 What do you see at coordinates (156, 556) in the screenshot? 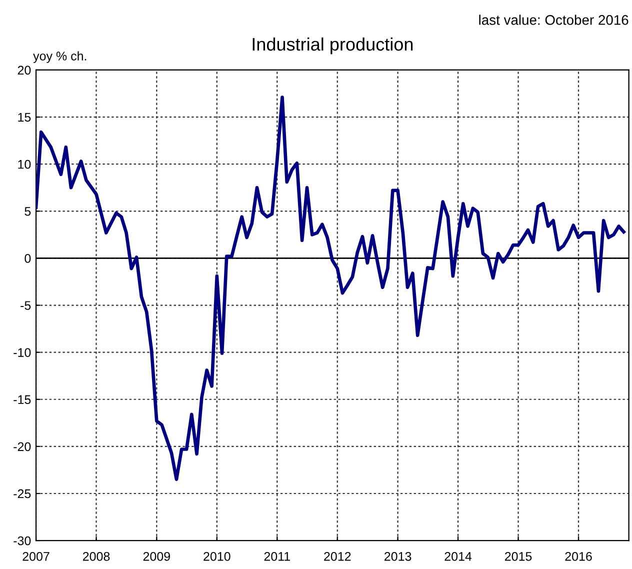
I see `x-tick-label: 2009` at bounding box center [156, 556].